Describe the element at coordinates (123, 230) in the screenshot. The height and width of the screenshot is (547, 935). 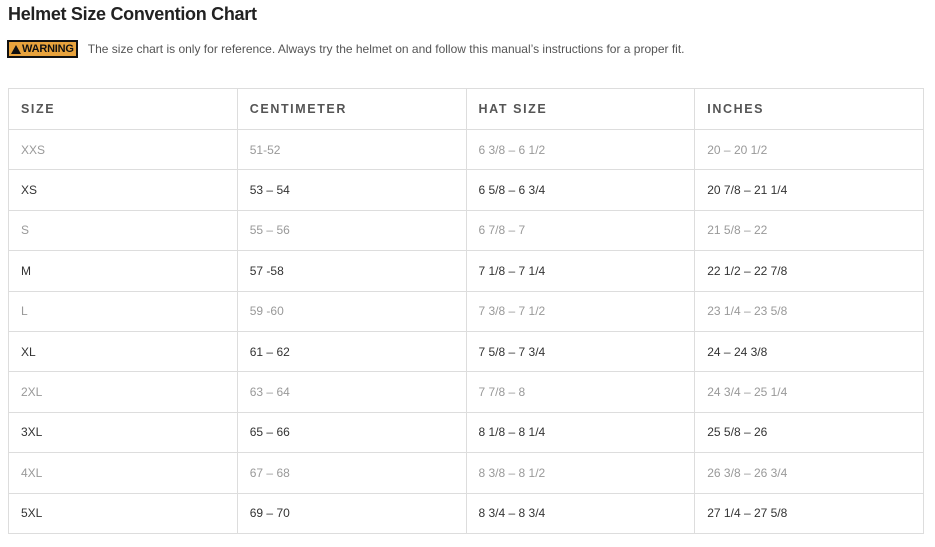
I see `cell-size: S` at that location.